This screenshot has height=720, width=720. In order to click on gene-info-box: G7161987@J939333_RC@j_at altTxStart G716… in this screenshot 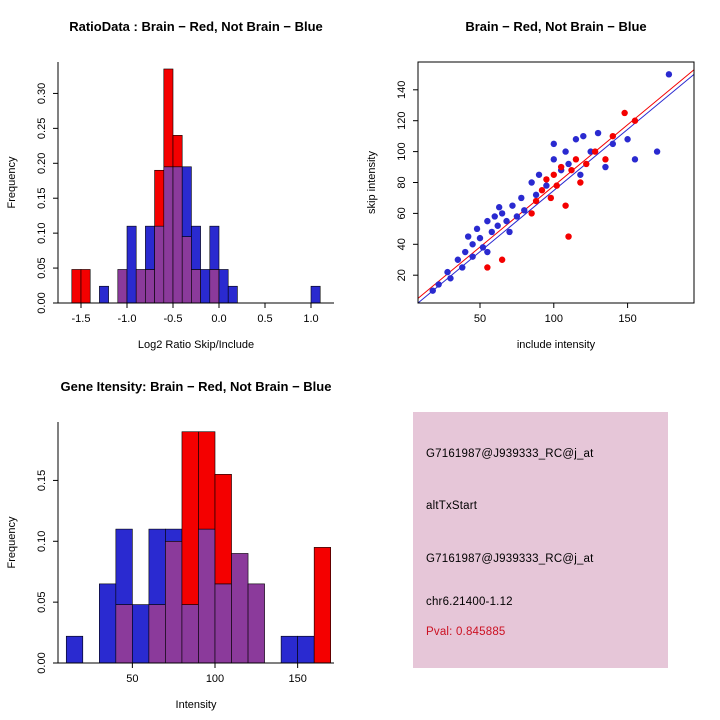, I will do `click(540, 540)`.